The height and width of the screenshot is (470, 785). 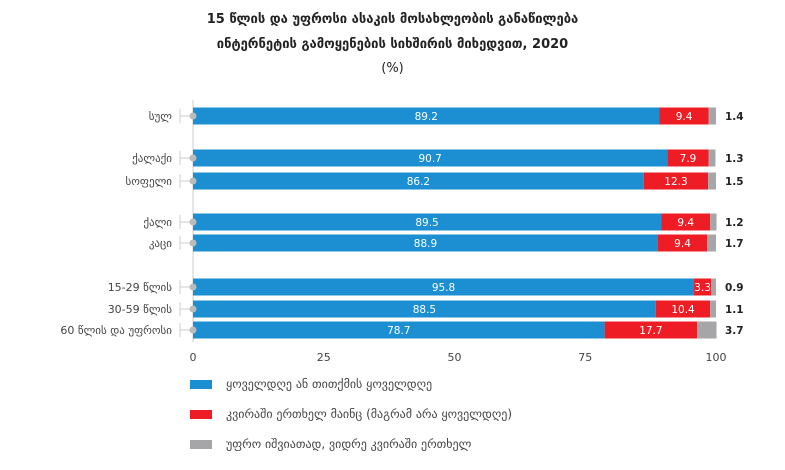 What do you see at coordinates (734, 331) in the screenshot?
I see `data-label: 3.7` at bounding box center [734, 331].